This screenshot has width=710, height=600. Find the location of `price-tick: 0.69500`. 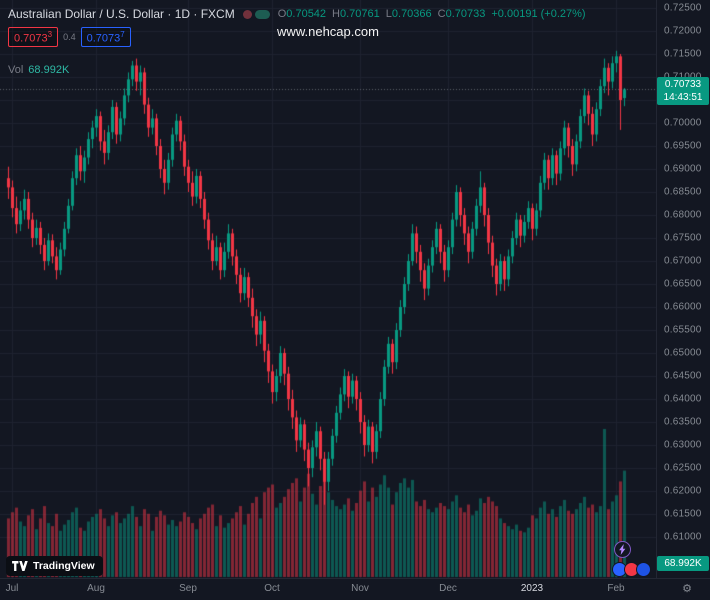

price-tick: 0.69500 is located at coordinates (683, 146).